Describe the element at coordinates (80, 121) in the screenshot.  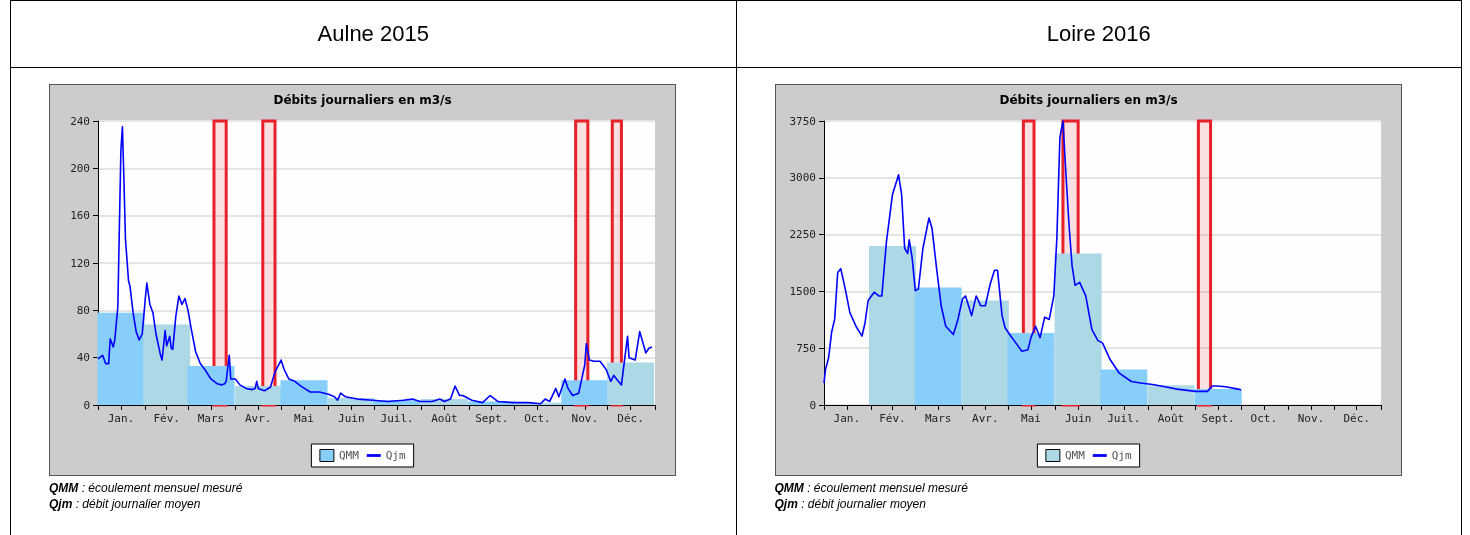
I see `y-tick-label: 240` at that location.